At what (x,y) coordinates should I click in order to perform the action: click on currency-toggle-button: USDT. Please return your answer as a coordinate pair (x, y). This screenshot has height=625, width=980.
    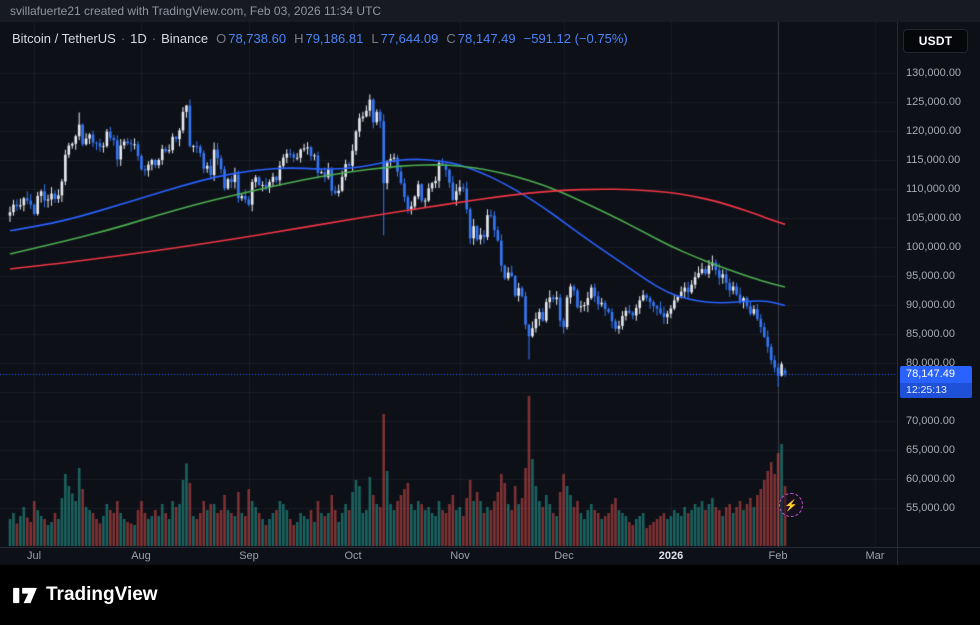
    Looking at the image, I should click on (935, 41).